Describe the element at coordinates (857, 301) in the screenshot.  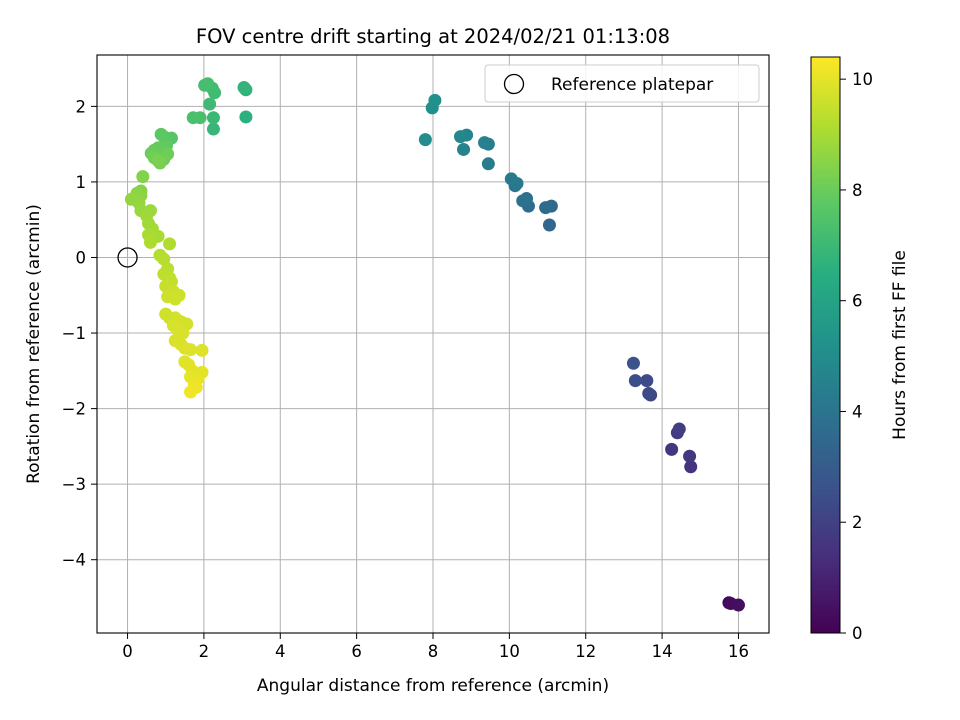
I see `colorbar-tick-label: 6` at that location.